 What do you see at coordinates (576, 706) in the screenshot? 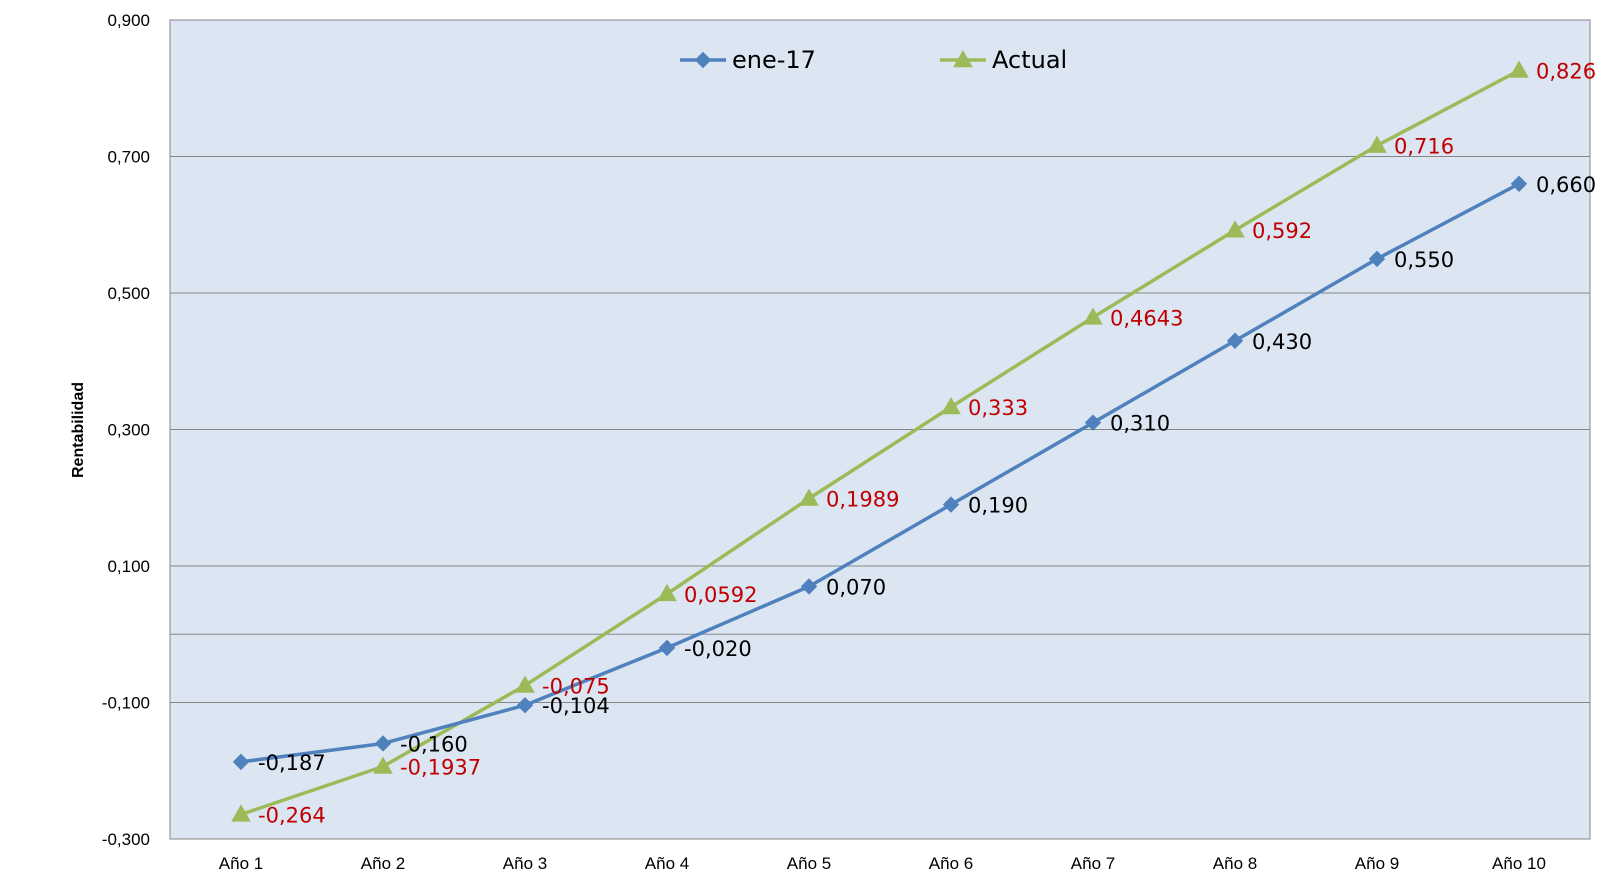
I see `data-label: -0,104` at bounding box center [576, 706].